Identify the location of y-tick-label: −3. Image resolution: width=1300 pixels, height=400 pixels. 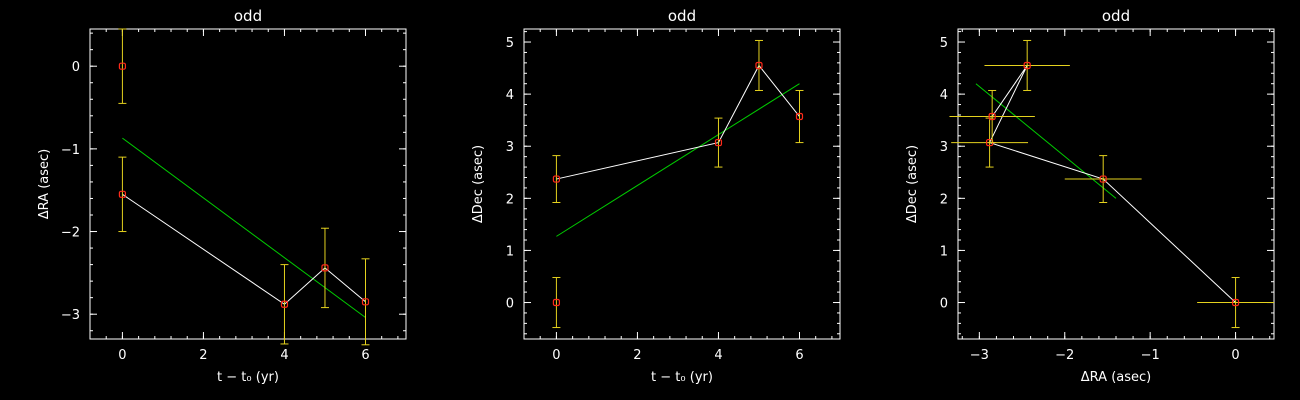
(70, 315).